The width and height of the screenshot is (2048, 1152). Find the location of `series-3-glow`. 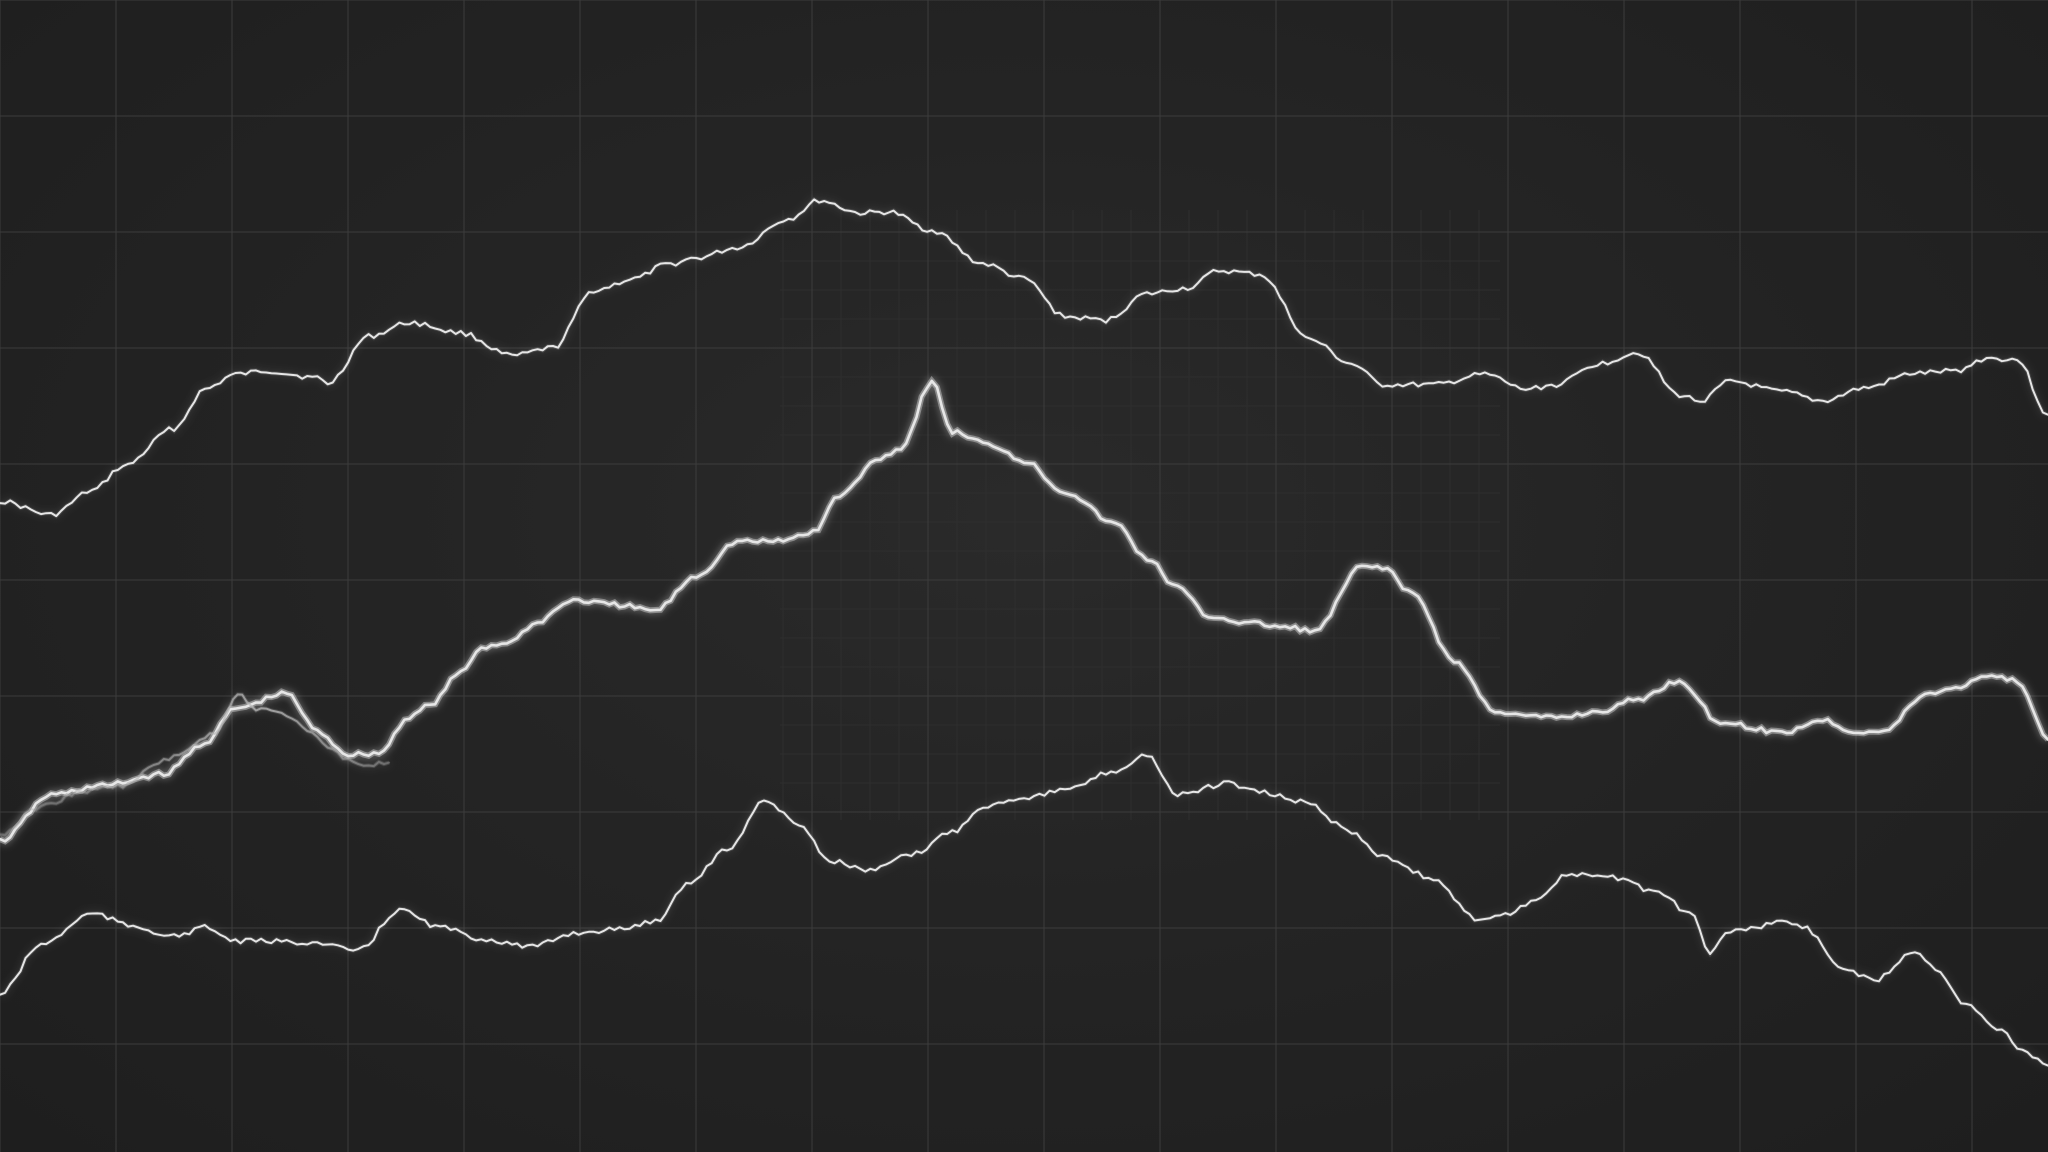

series-3-glow is located at coordinates (195, 765).